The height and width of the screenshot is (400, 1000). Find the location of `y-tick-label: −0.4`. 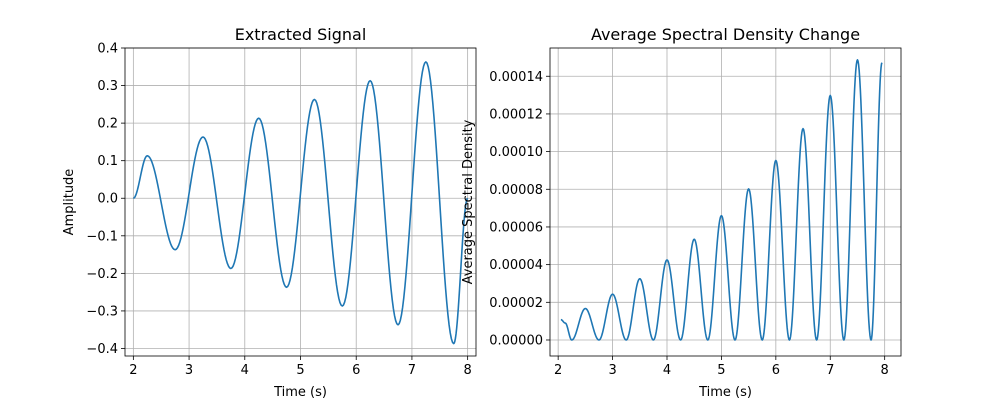

y-tick-label: −0.4 is located at coordinates (102, 349).